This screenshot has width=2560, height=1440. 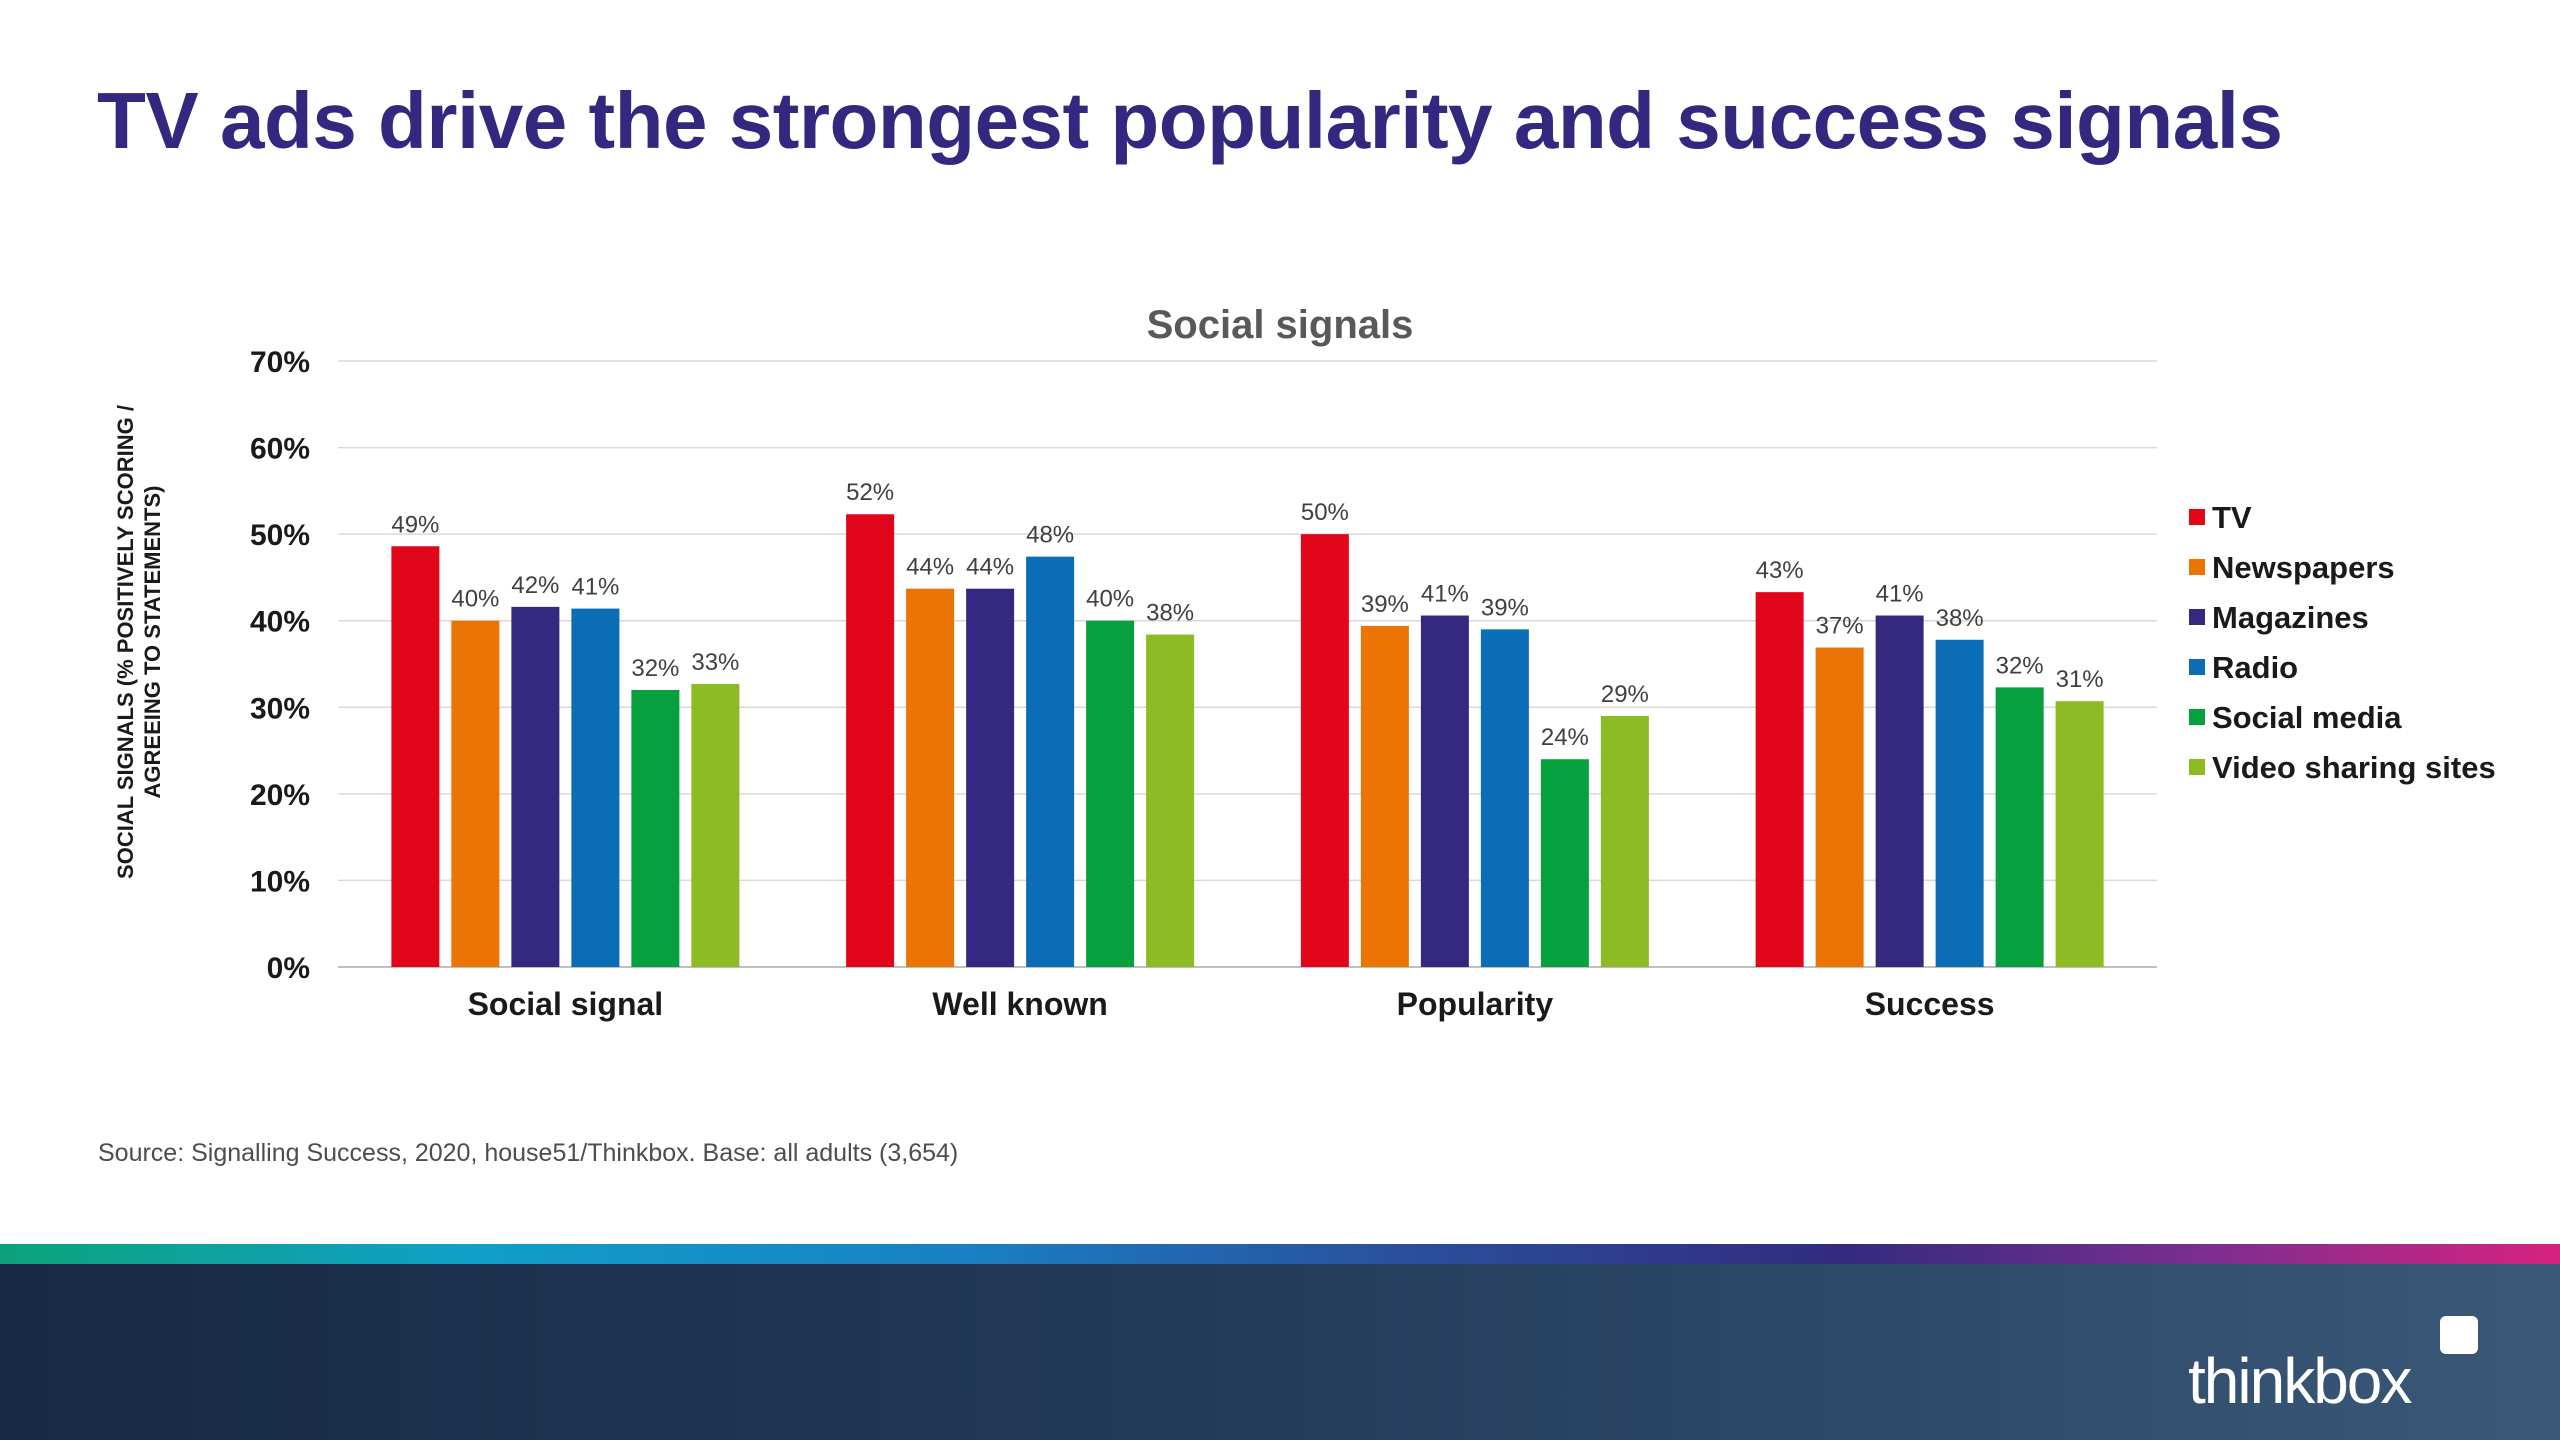 What do you see at coordinates (1280, 325) in the screenshot?
I see `chart-title: Social signals` at bounding box center [1280, 325].